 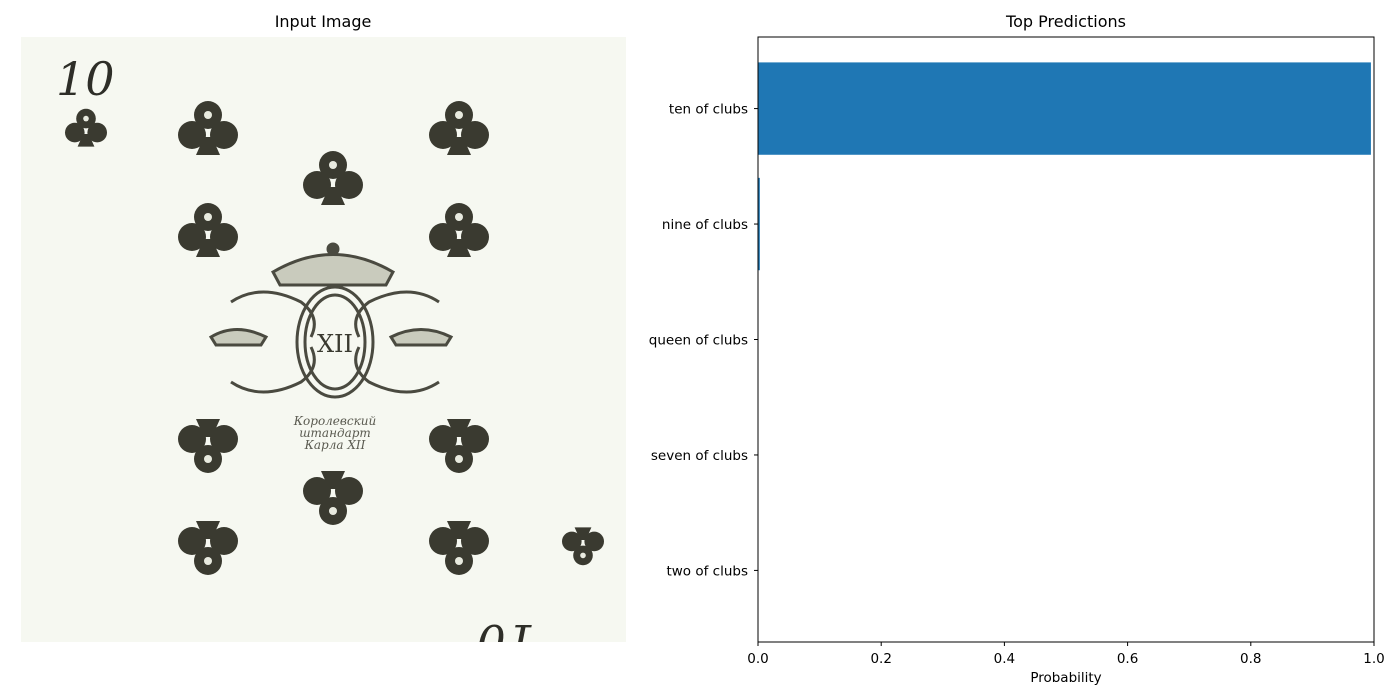 What do you see at coordinates (1064, 108) in the screenshot?
I see `bar-ten-of-clubs` at bounding box center [1064, 108].